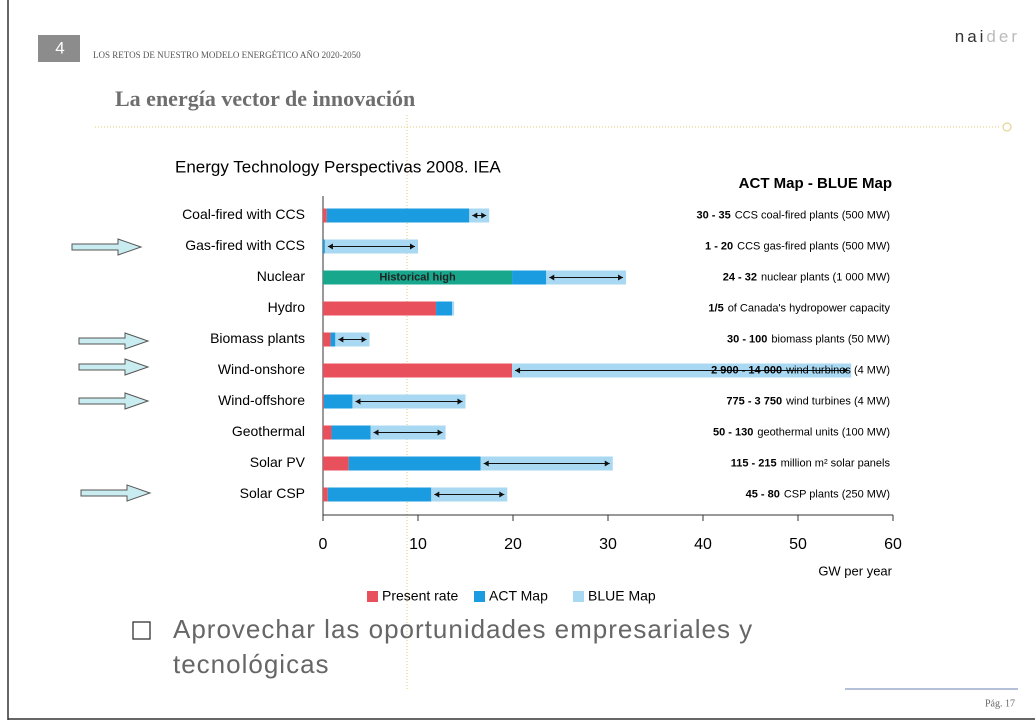 The image size is (1035, 720). I want to click on note: 50 - 130 geothermal units (100 MW), so click(801, 432).